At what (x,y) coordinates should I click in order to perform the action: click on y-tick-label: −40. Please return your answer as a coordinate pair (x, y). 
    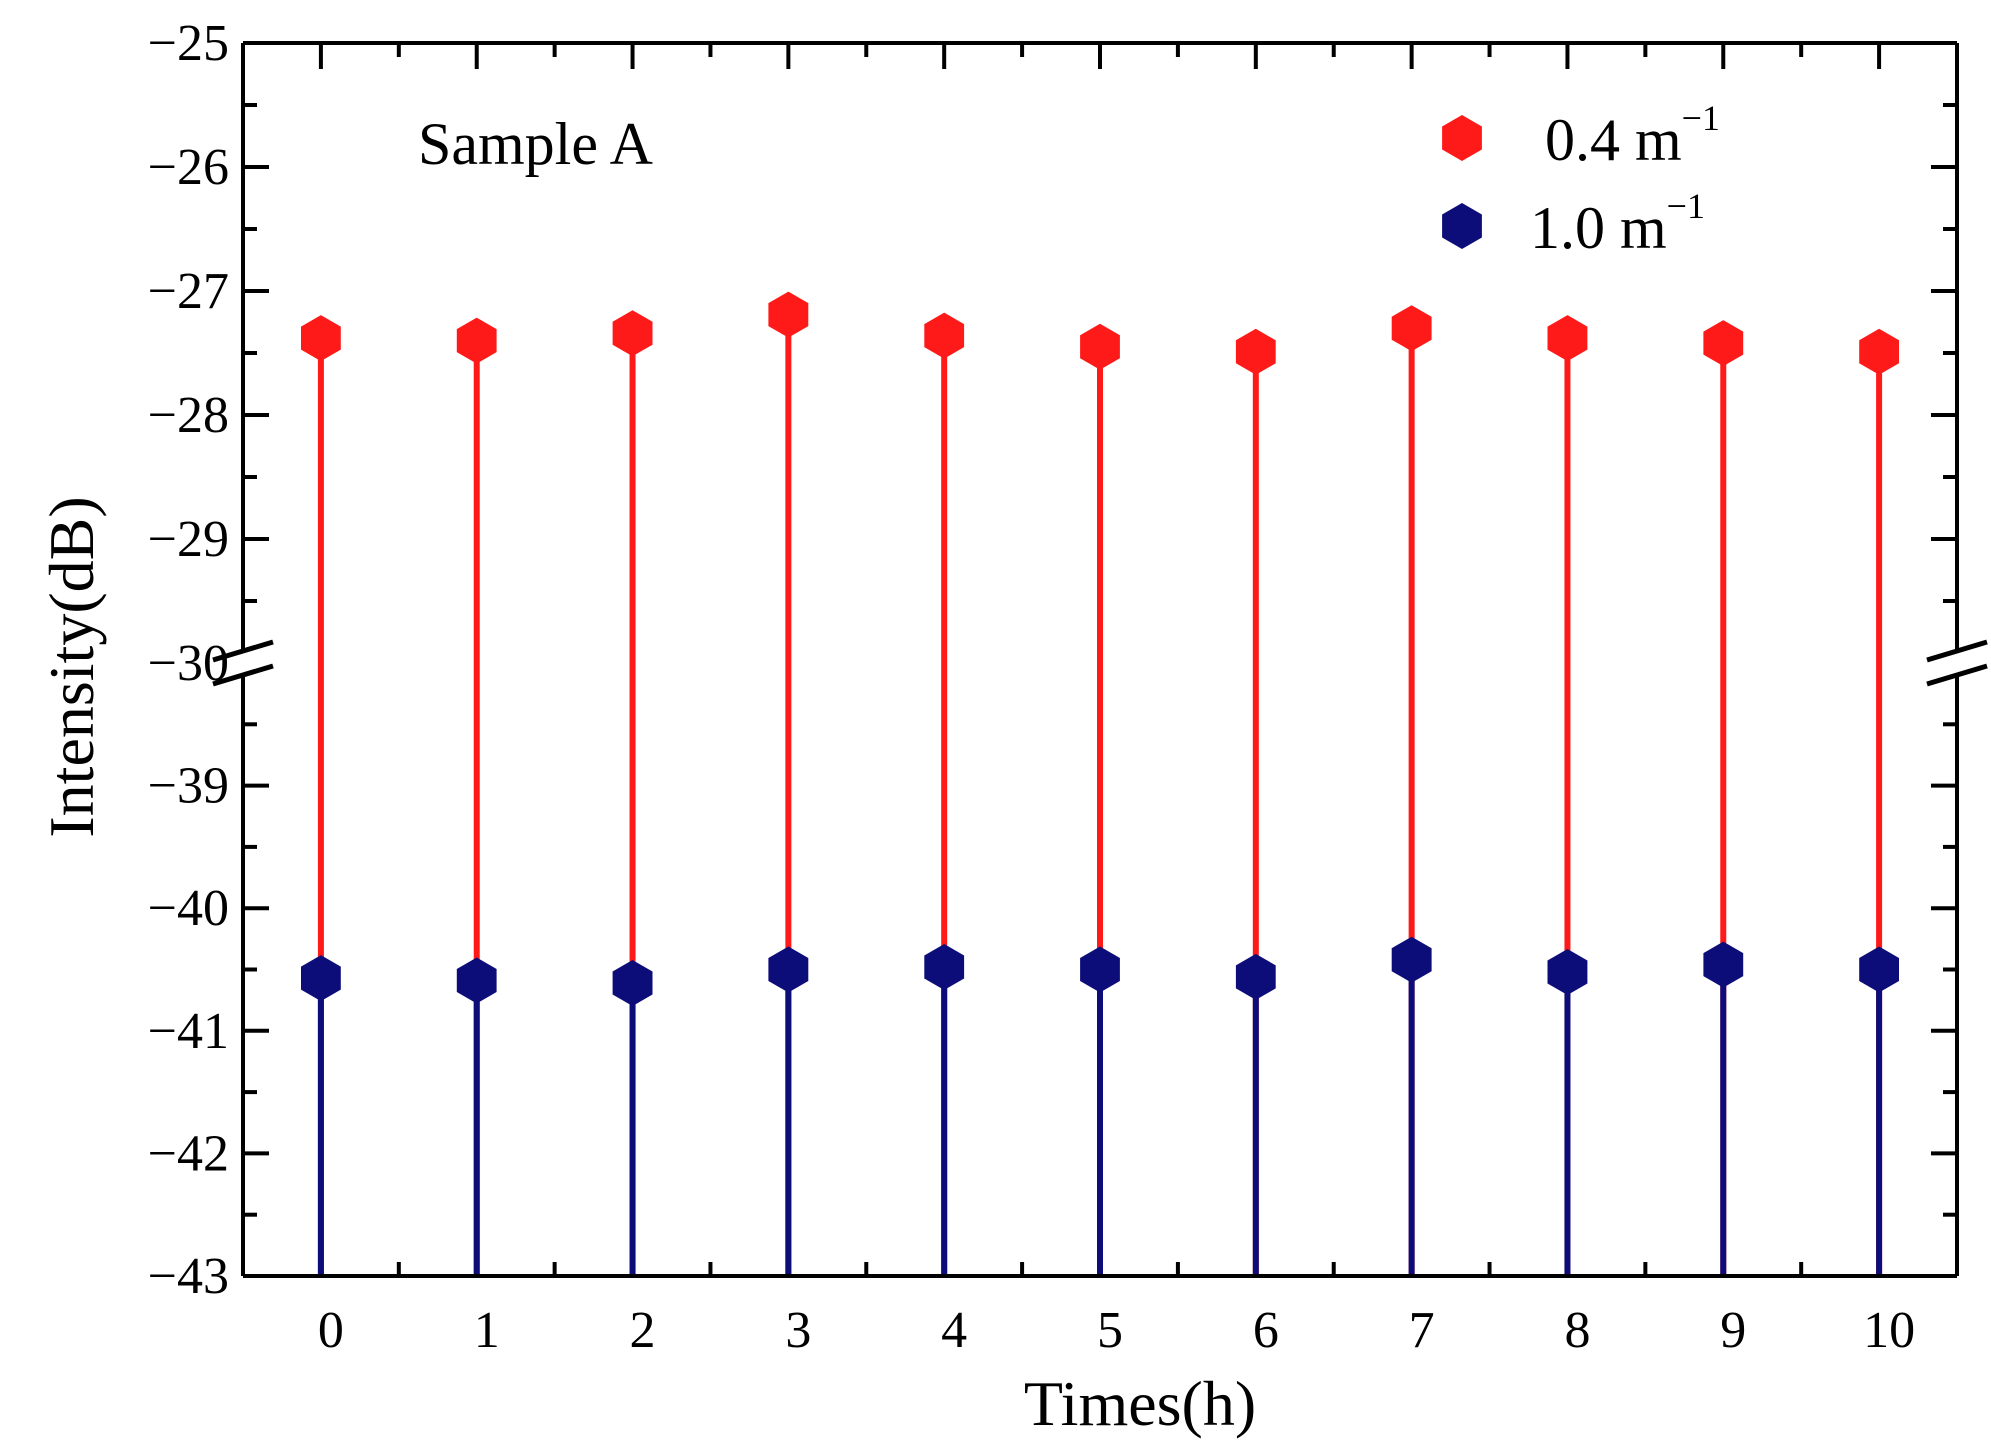
    Looking at the image, I should click on (188, 908).